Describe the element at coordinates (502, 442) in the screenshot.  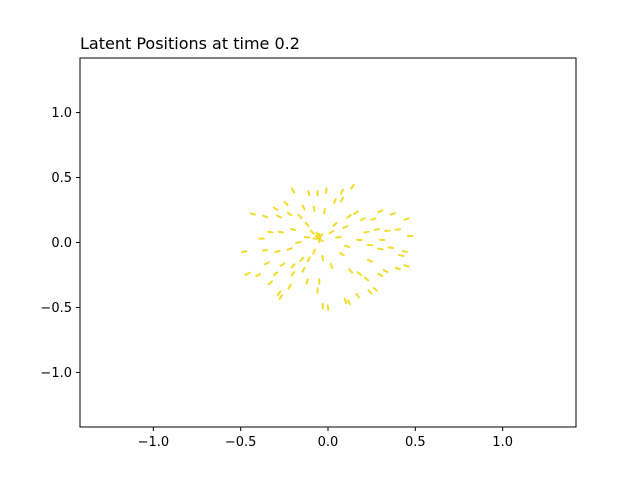
I see `x-tick-label: 1.0` at that location.